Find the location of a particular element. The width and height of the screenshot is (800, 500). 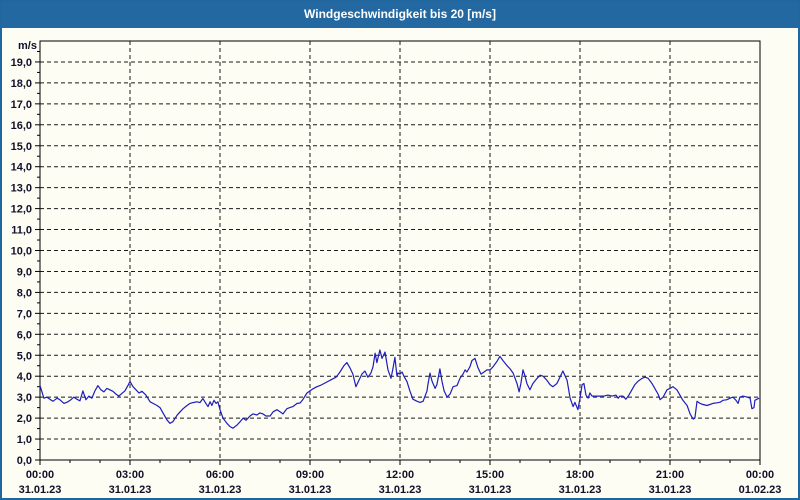

y-tick-label: 2,0 is located at coordinates (24, 419).